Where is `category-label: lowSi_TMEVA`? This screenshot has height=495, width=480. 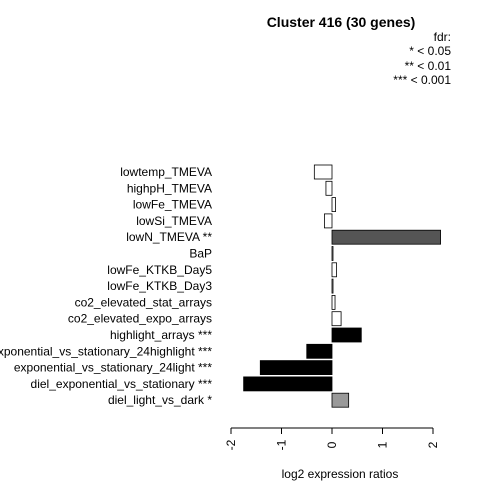
category-label: lowSi_TMEVA is located at coordinates (174, 221).